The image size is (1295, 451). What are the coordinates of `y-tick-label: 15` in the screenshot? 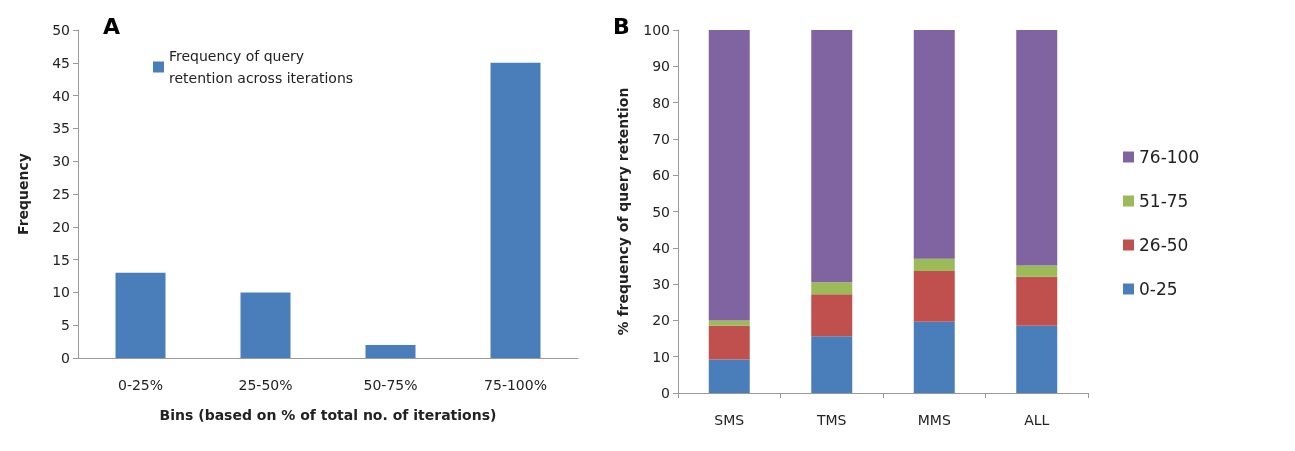 It's located at (61, 259).